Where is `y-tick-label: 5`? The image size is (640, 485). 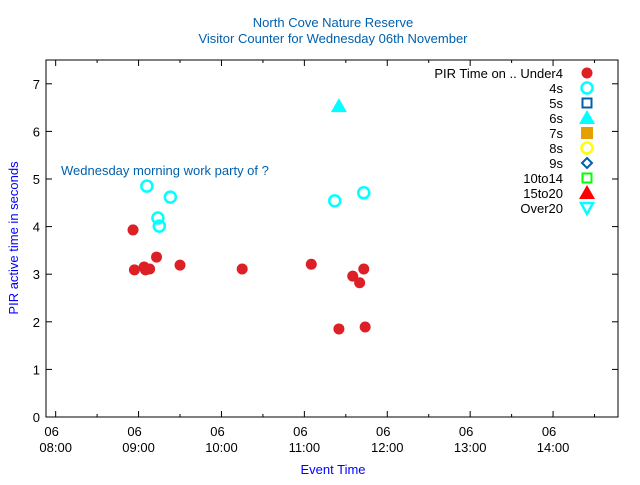 y-tick-label: 5 is located at coordinates (36, 179).